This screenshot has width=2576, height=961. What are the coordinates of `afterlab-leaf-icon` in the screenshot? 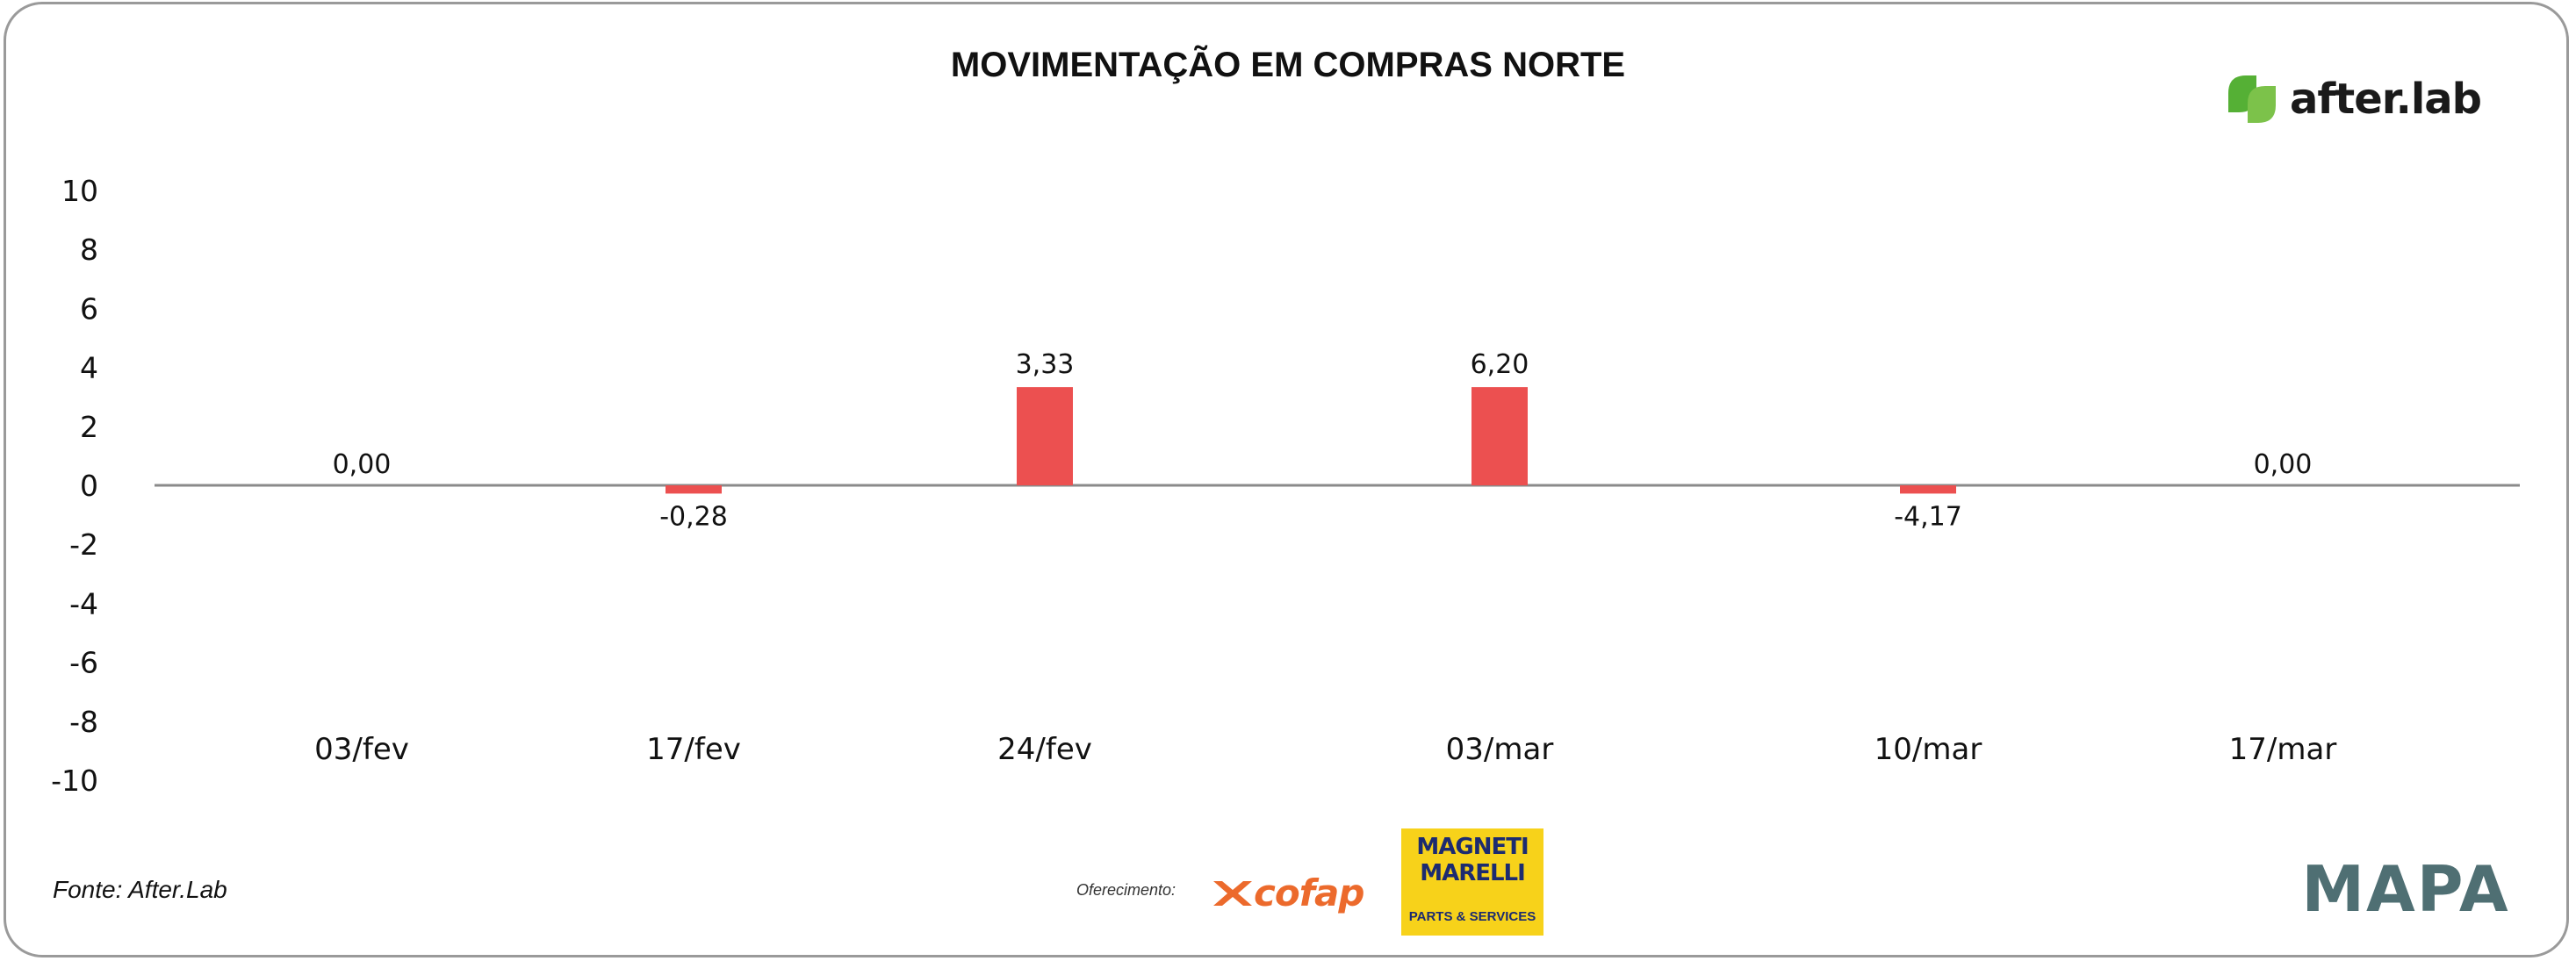 It's located at (2252, 99).